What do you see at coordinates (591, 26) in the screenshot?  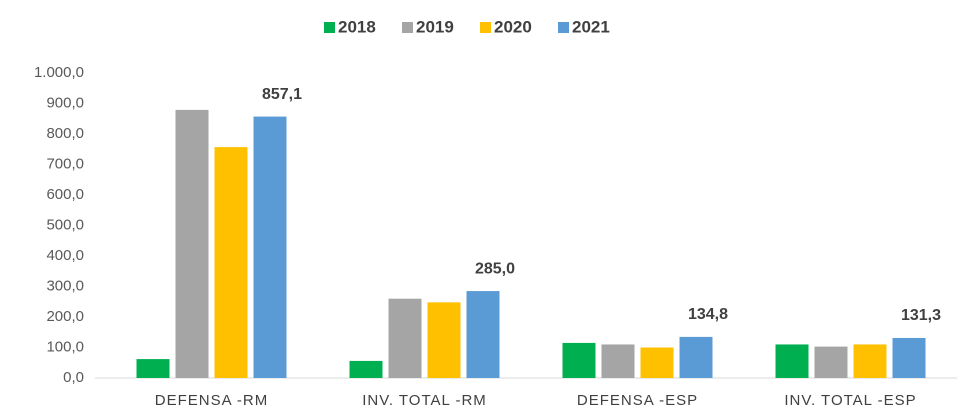 I see `legend-label: 2021` at bounding box center [591, 26].